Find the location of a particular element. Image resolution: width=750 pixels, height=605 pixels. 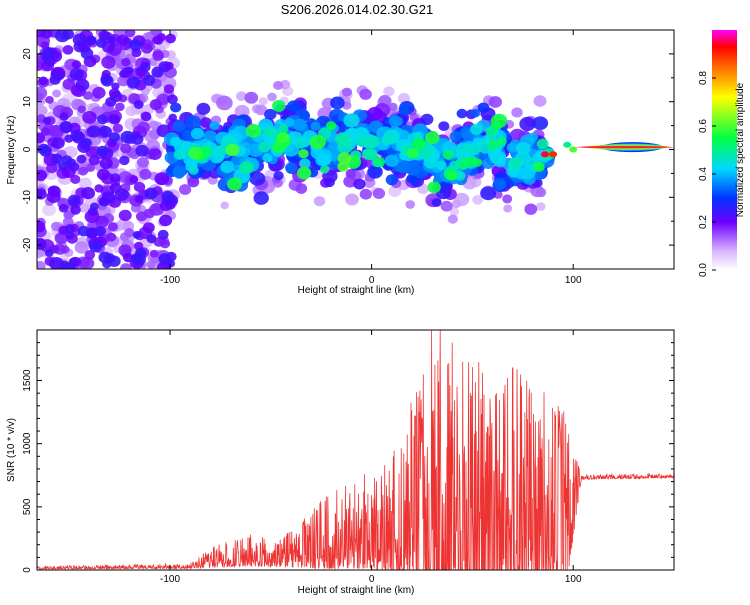

colorbar-tick-label: 0.6 is located at coordinates (703, 126).